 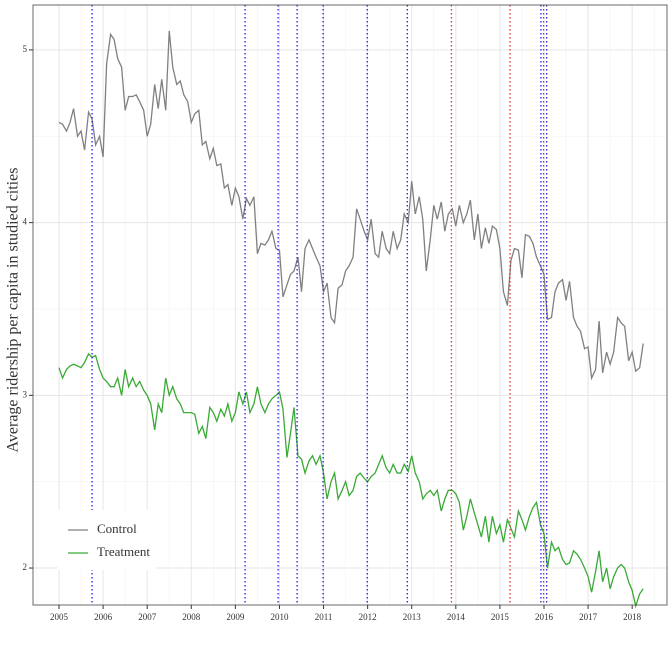 What do you see at coordinates (103, 617) in the screenshot?
I see `x-tick-label: 2006` at bounding box center [103, 617].